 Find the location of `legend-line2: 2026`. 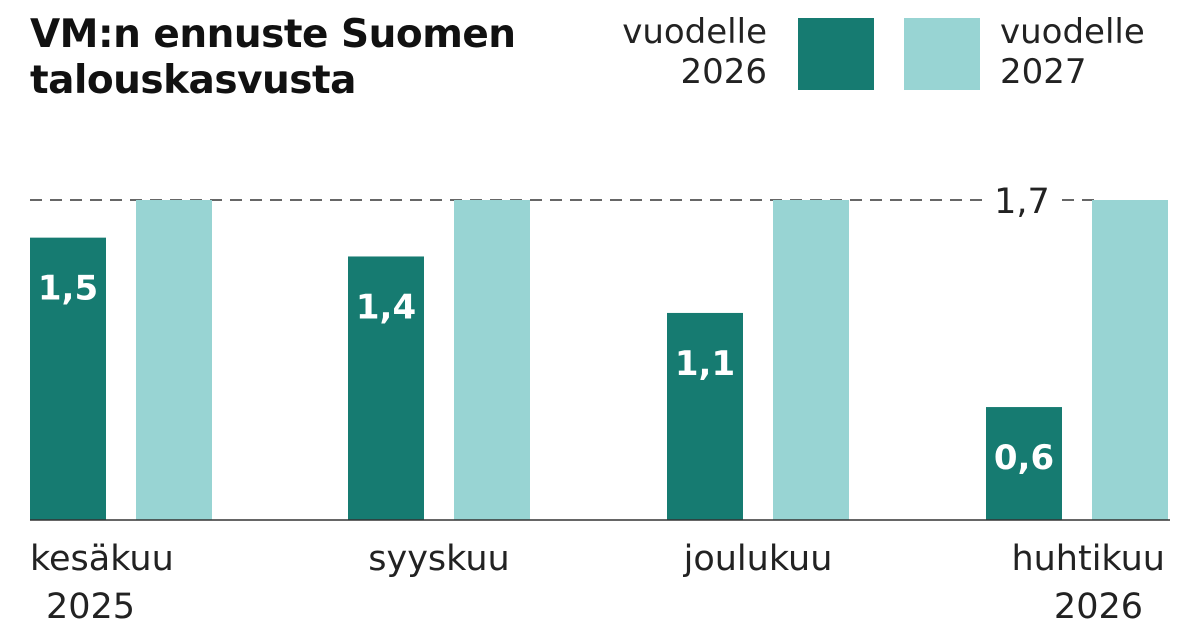

legend-line2: 2026 is located at coordinates (723, 72).